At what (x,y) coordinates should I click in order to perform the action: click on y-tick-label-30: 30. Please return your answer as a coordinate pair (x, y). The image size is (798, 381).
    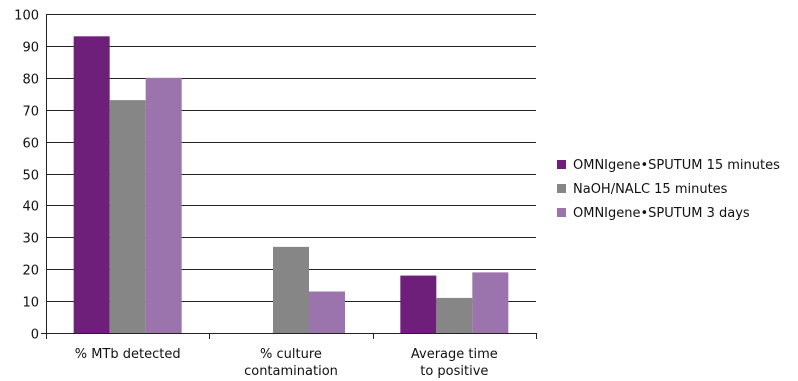
    Looking at the image, I should click on (30, 239).